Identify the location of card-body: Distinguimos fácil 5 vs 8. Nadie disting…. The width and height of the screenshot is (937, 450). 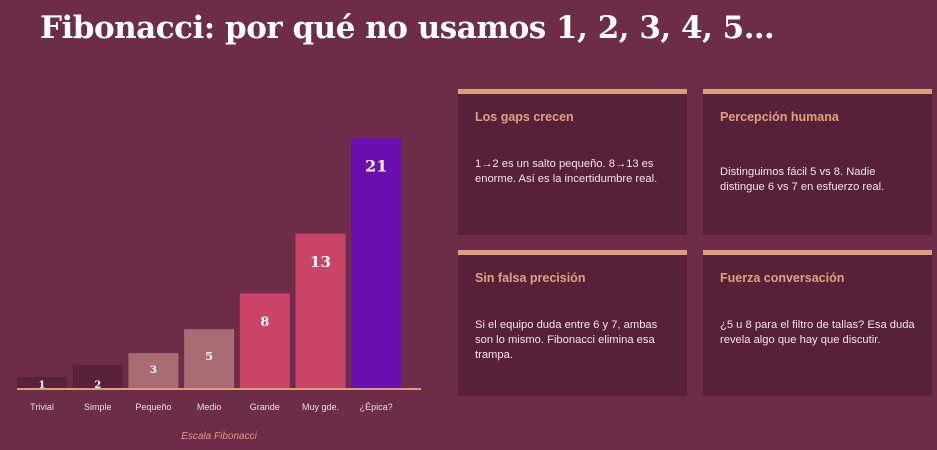
(802, 179).